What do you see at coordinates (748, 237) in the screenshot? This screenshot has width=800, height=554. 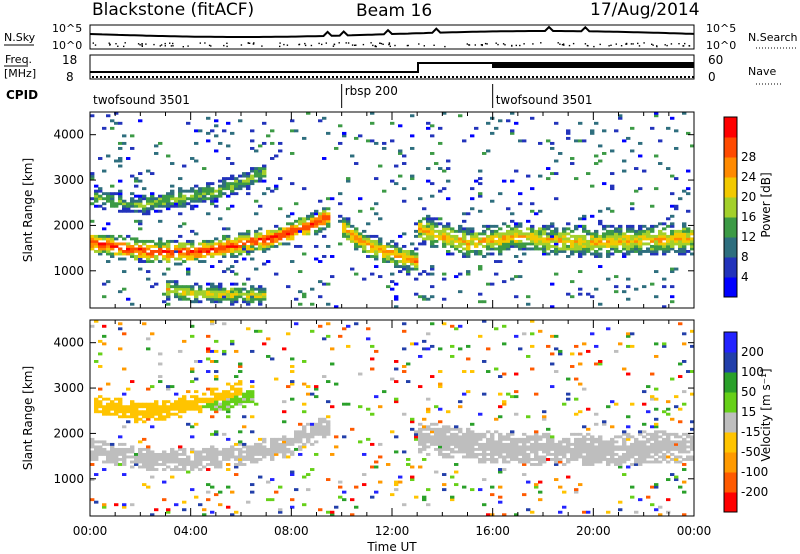 I see `colorbar-tick: 12` at bounding box center [748, 237].